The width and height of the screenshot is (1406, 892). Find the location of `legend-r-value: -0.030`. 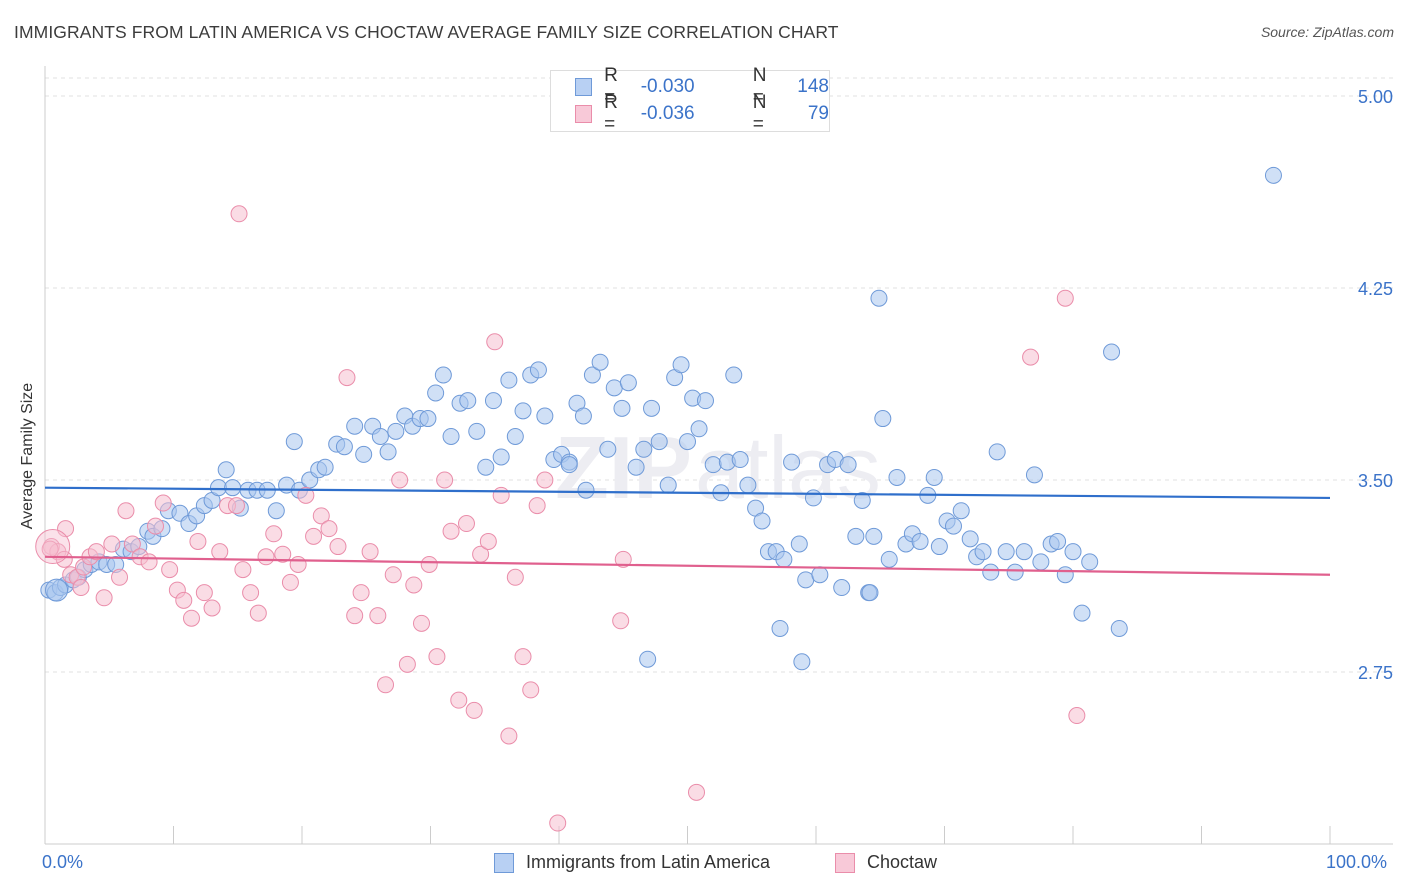

legend-r-value: -0.030 is located at coordinates (667, 86).